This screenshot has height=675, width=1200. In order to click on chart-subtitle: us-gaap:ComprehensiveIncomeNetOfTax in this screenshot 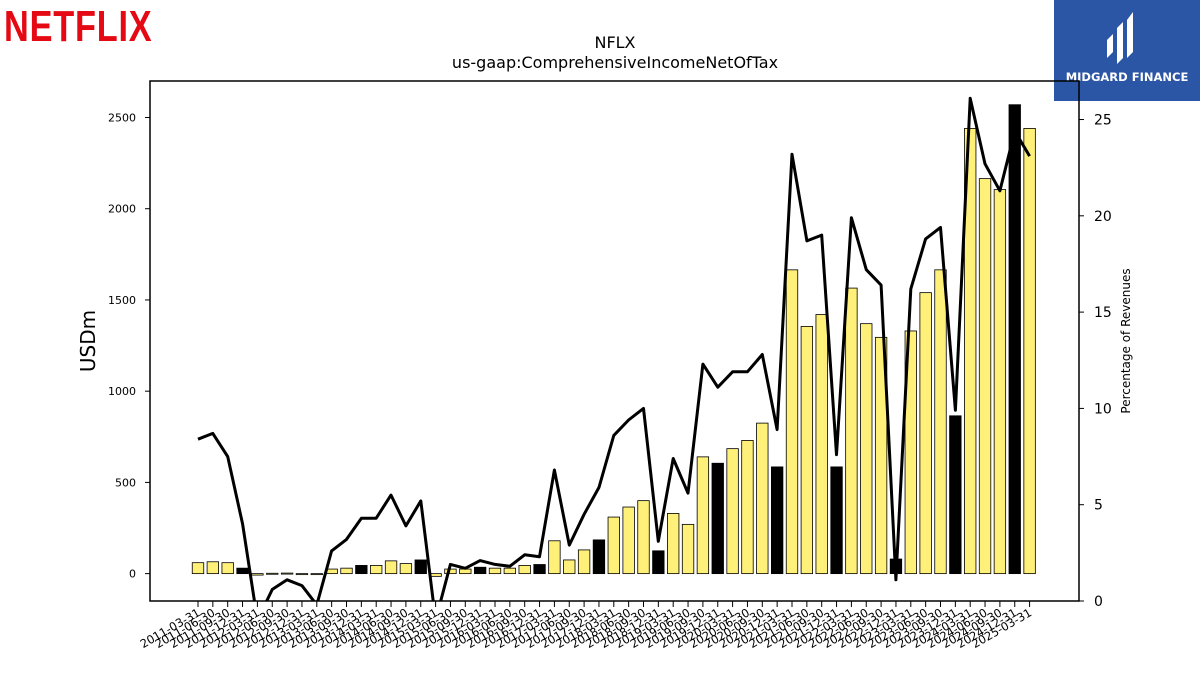, I will do `click(615, 62)`.